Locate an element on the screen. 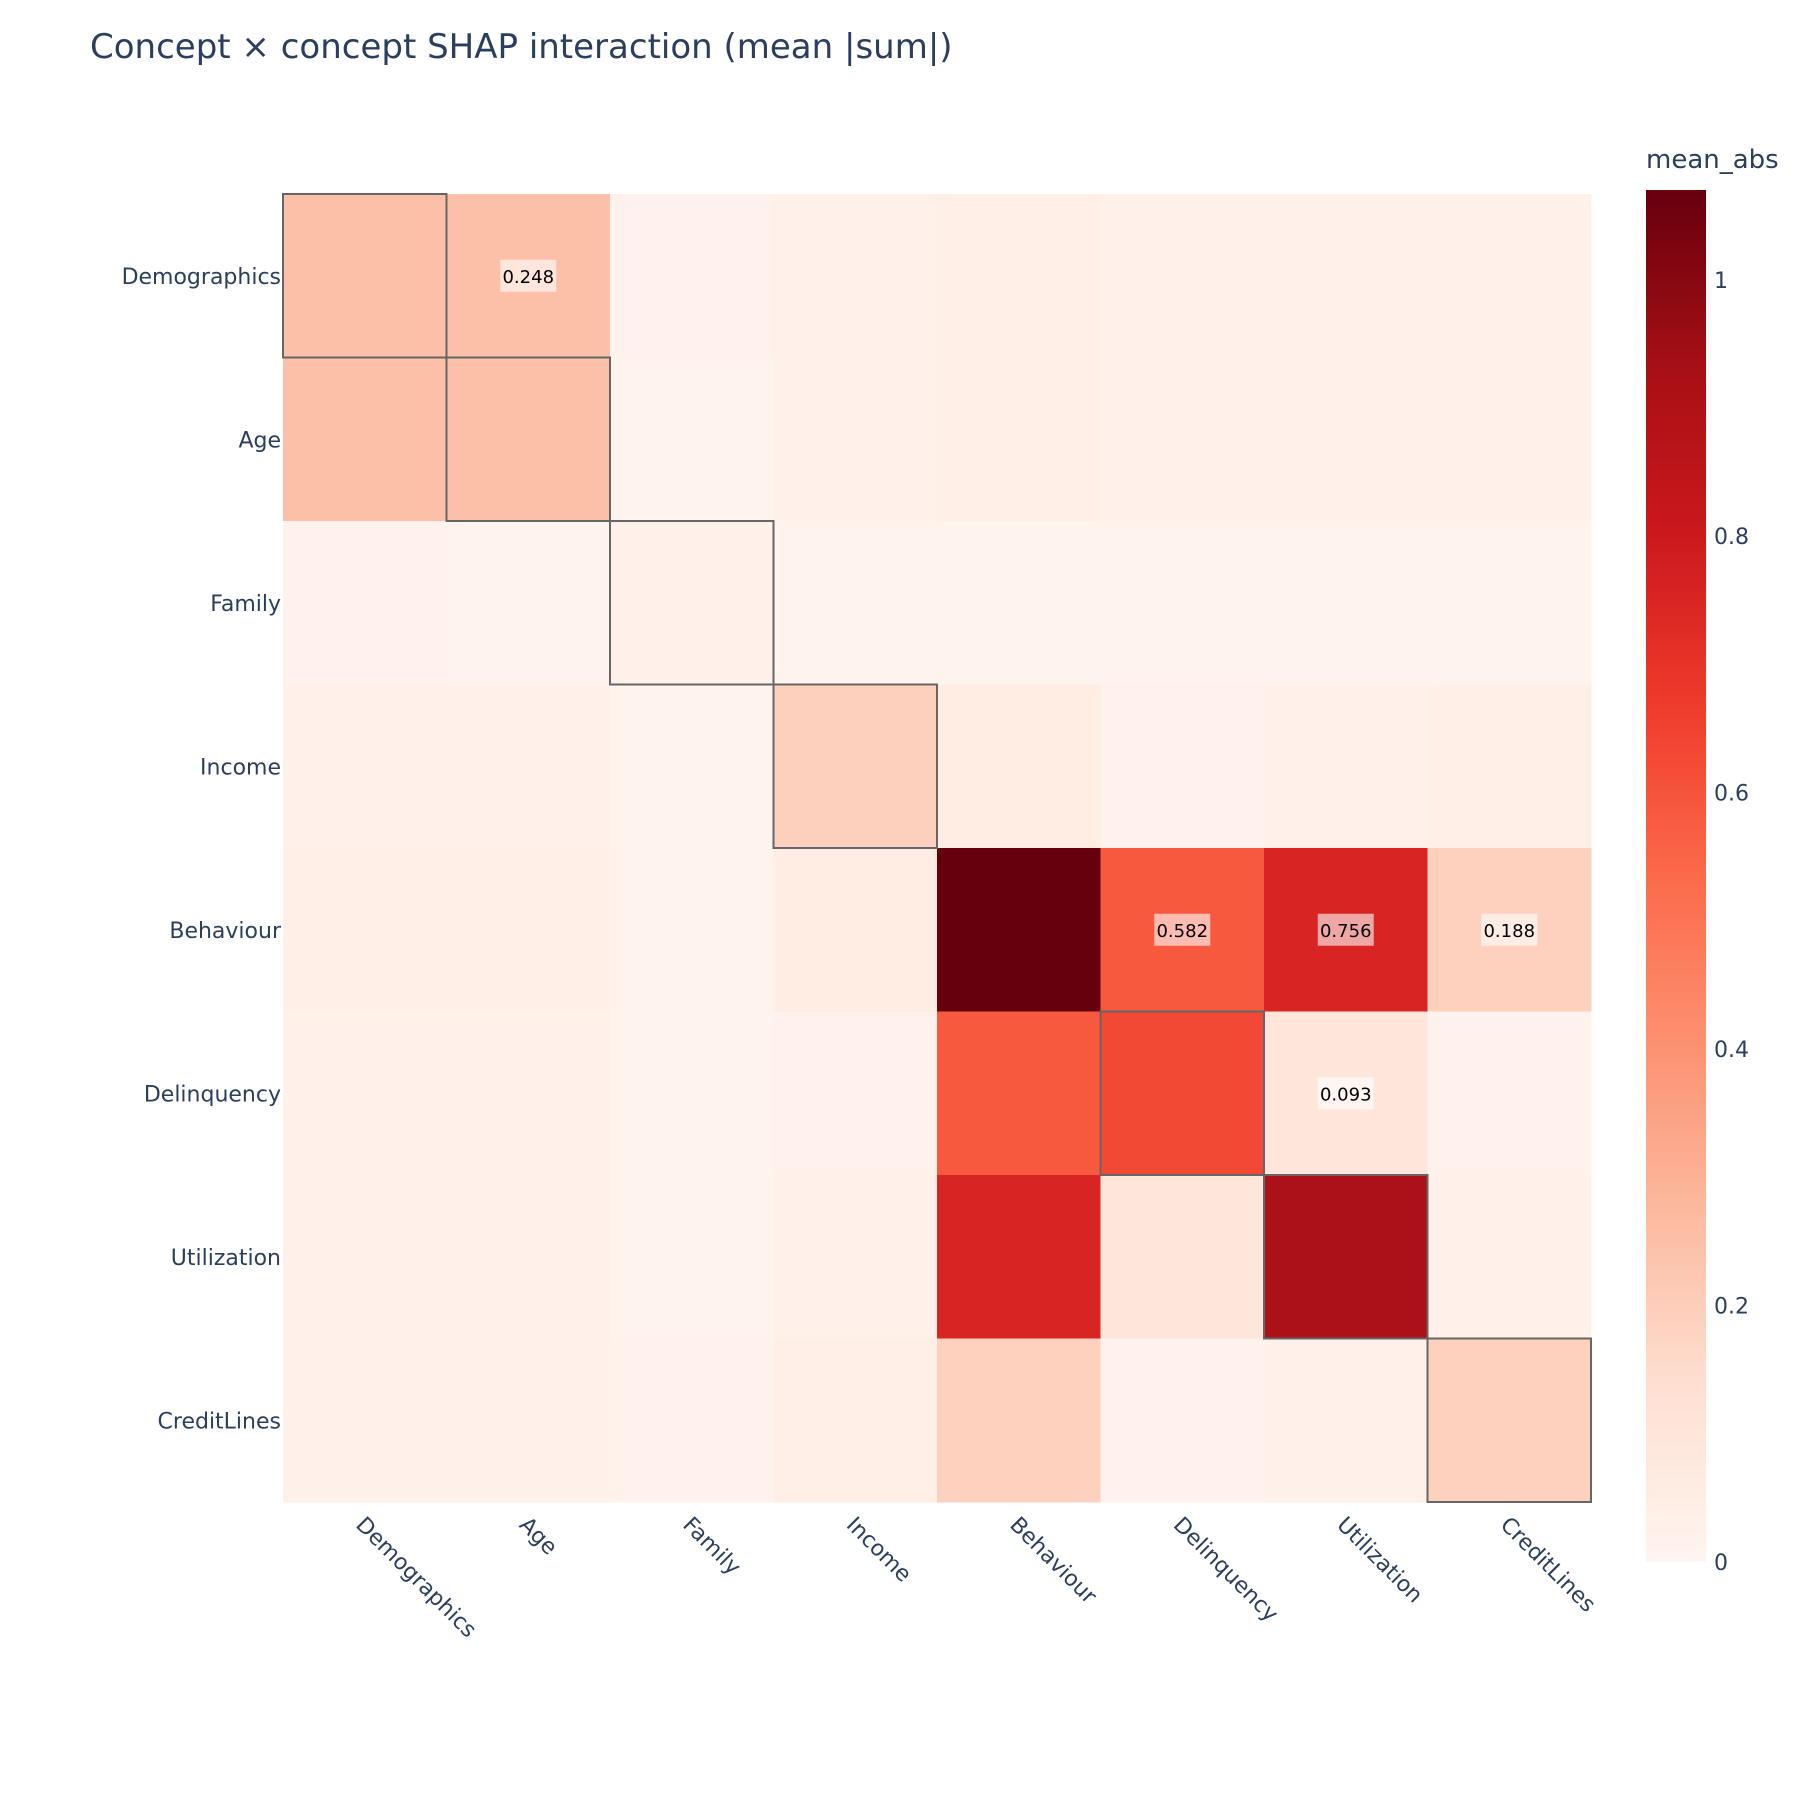 The height and width of the screenshot is (1800, 1800). colorbar-gradient is located at coordinates (1676, 876).